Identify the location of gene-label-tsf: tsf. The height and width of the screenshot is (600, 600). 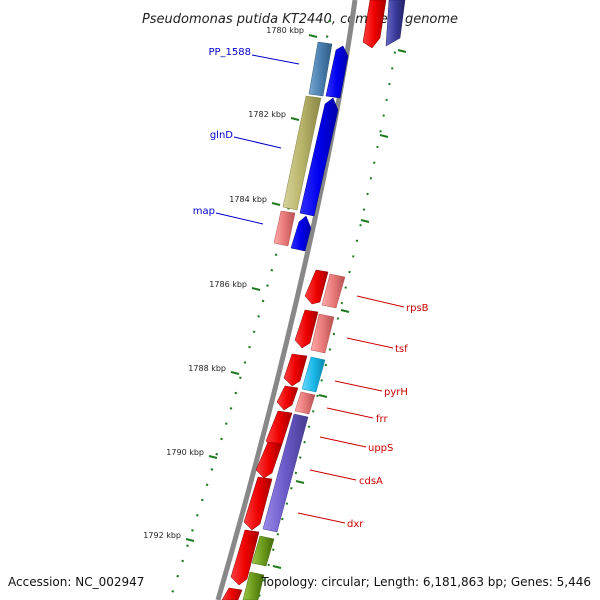
(401, 349).